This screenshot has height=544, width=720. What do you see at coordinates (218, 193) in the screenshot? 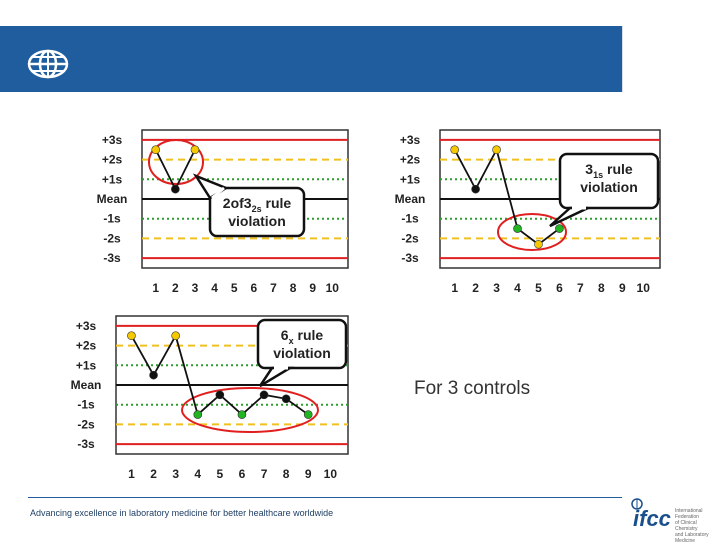
I see `callout-pointer-mask` at bounding box center [218, 193].